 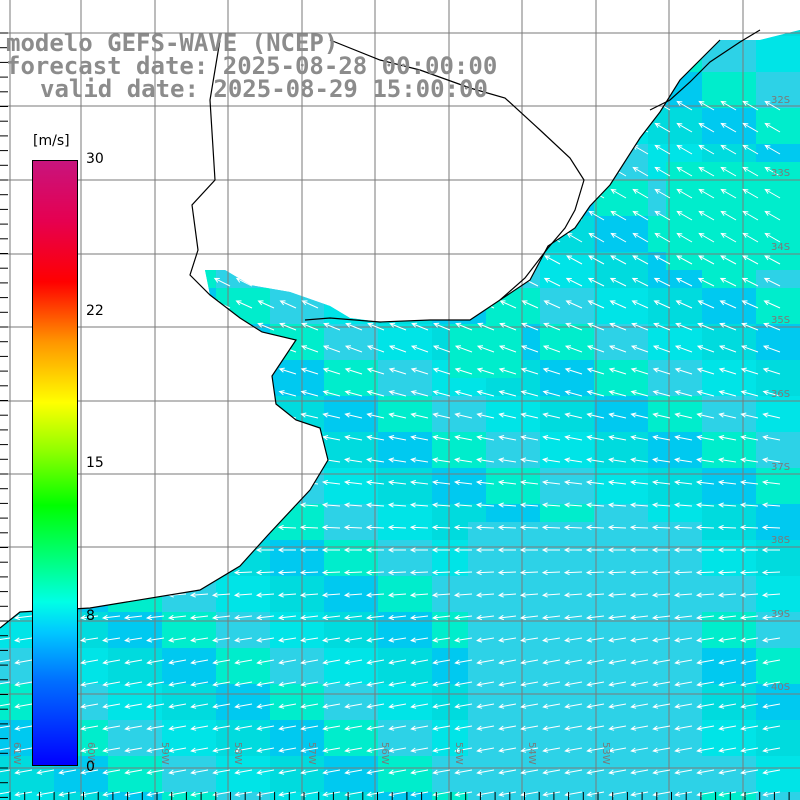 I want to click on colorbar-tick-8: 8, so click(x=90, y=616).